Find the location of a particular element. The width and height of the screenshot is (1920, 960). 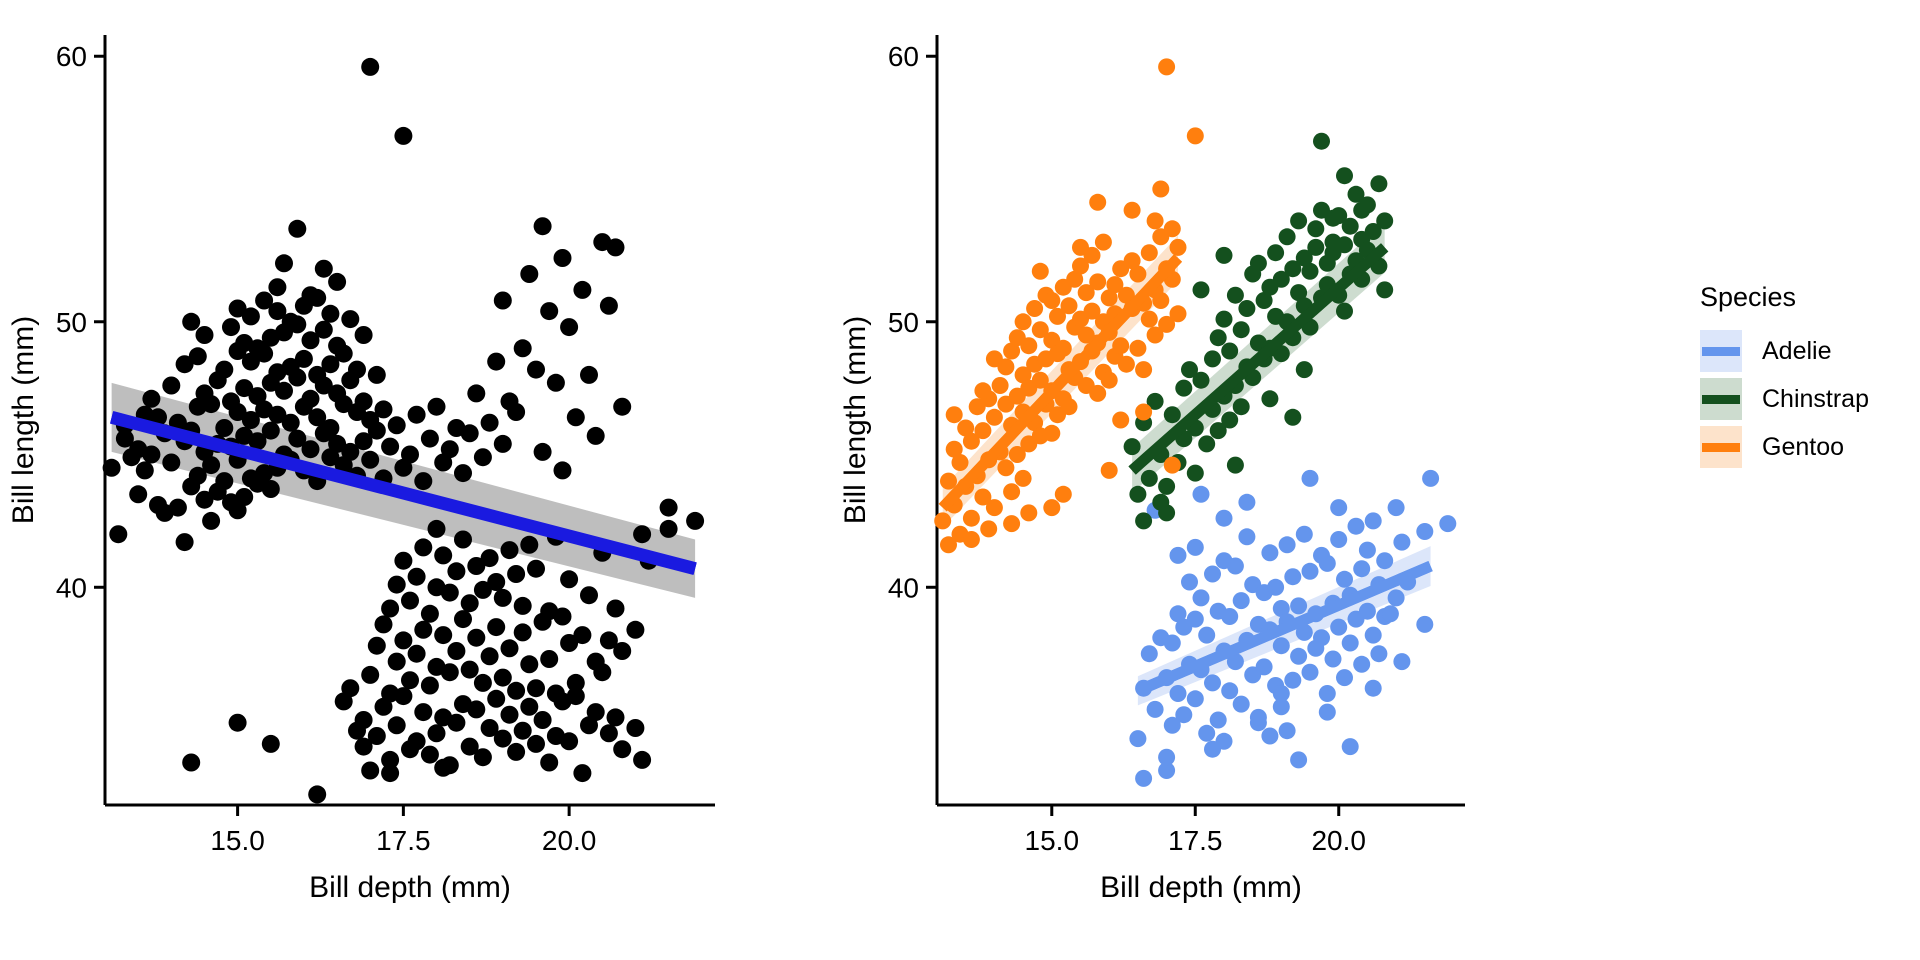

legend: Species Adelie Chinstrap Gentoo is located at coordinates (1807, 376).